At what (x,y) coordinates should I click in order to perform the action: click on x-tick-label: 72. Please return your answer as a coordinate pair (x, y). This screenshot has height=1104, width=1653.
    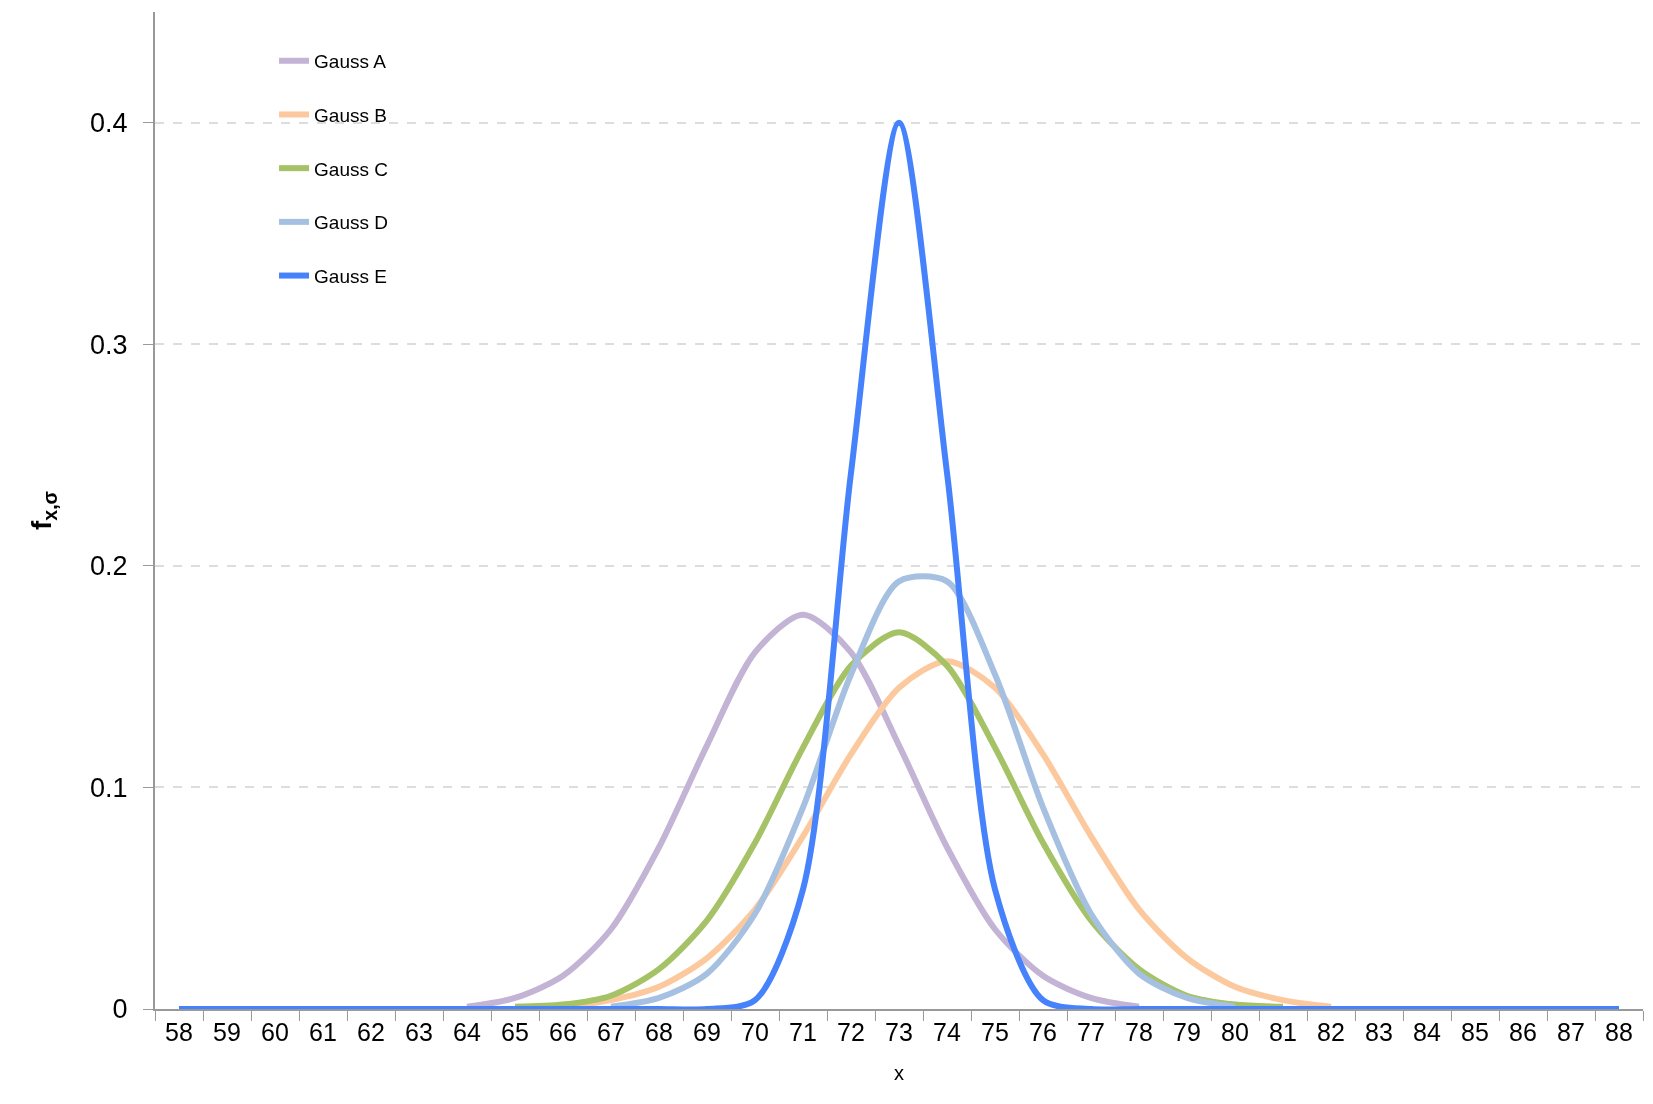
    Looking at the image, I should click on (851, 1032).